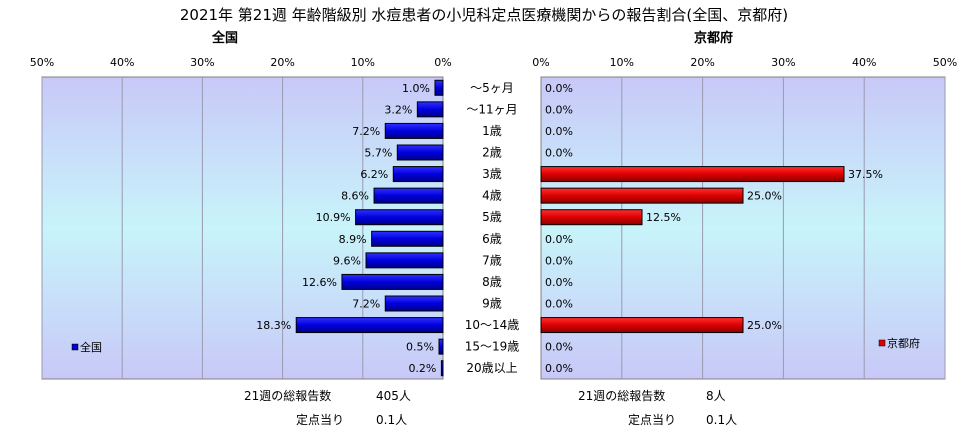 Image resolution: width=968 pixels, height=432 pixels. I want to click on national-tick-label: 0%, so click(442, 62).